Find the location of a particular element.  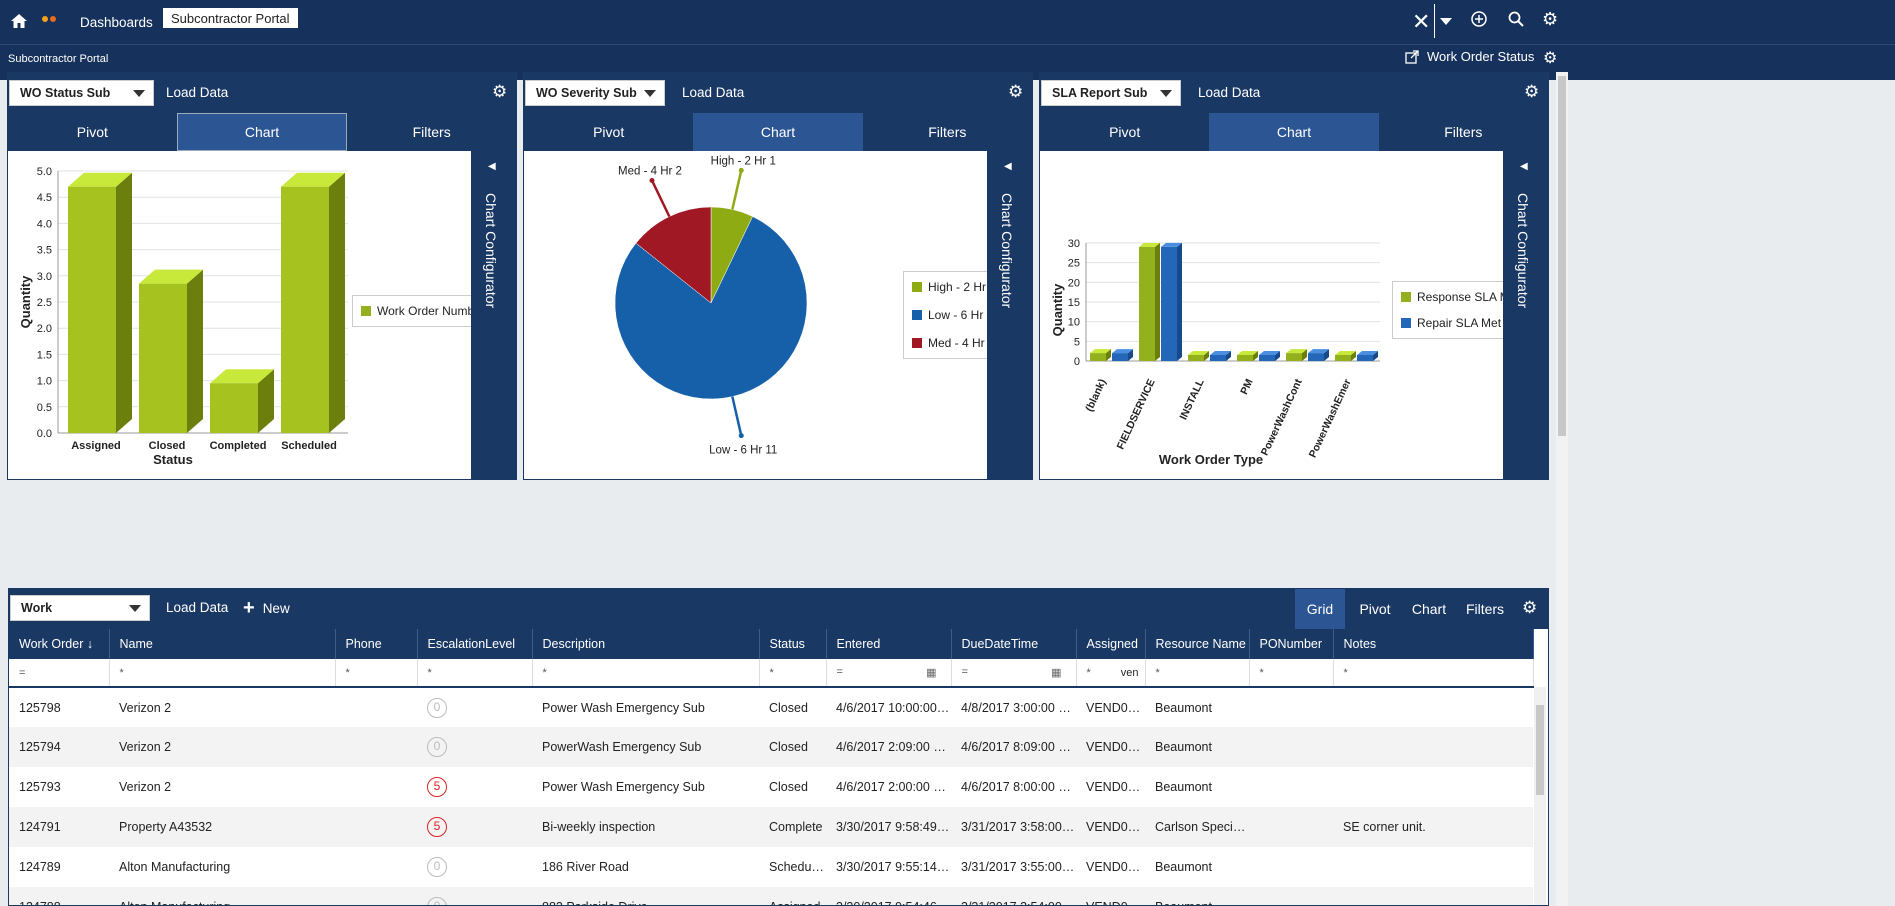

wo-status-select: WO Status Sub is located at coordinates (81, 93).